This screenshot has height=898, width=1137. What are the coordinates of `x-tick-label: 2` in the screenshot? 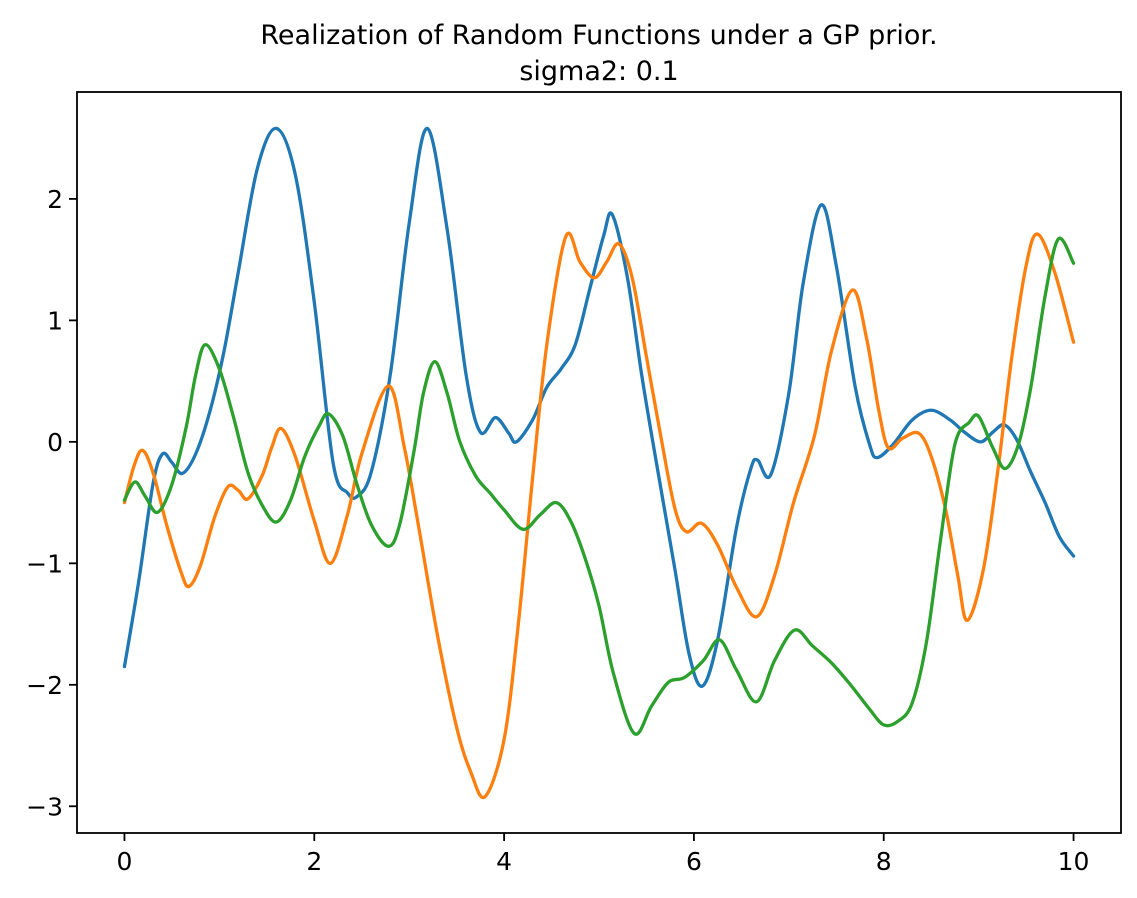 It's located at (314, 861).